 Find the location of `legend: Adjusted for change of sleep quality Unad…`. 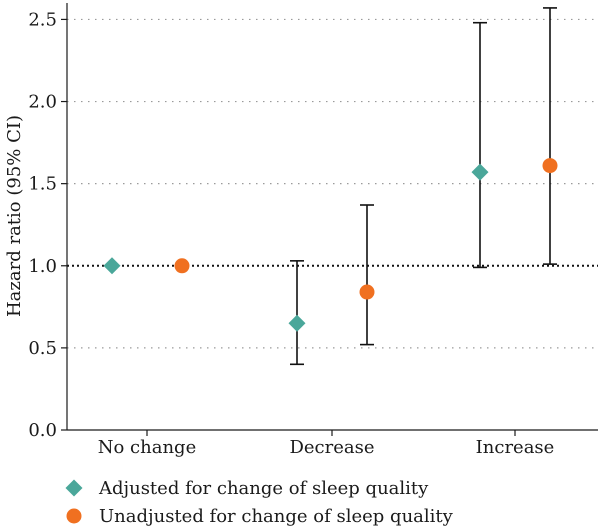

legend: Adjusted for change of sleep quality Unad… is located at coordinates (259, 502).